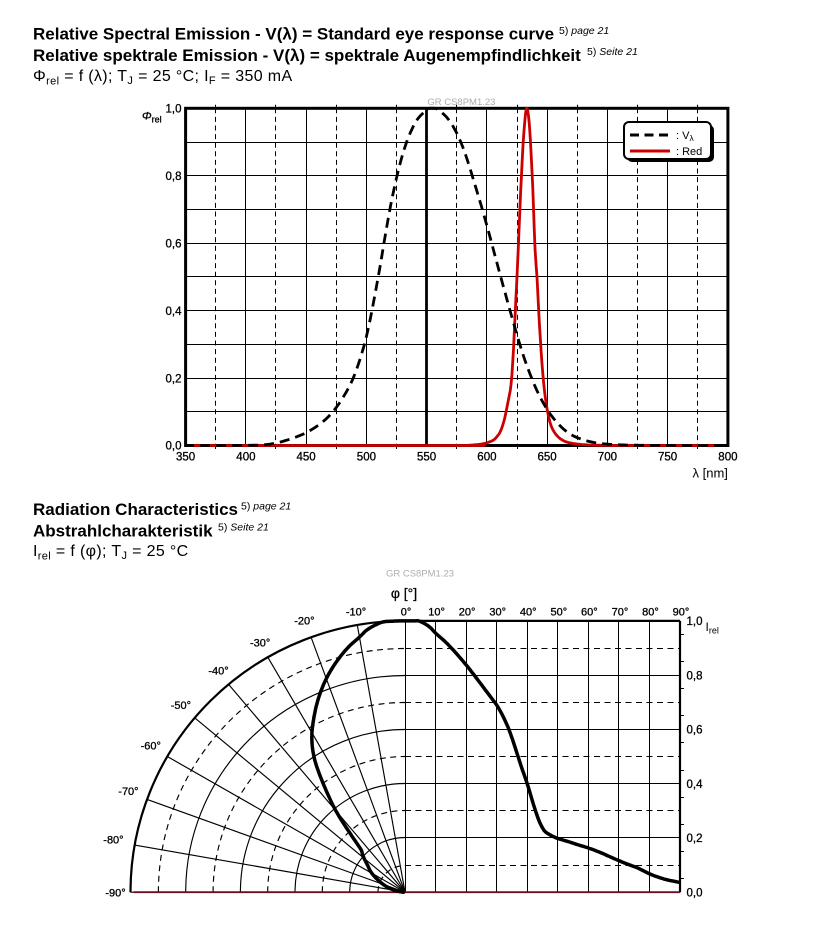  What do you see at coordinates (356, 612) in the screenshot?
I see `svg-text: -10°` at bounding box center [356, 612].